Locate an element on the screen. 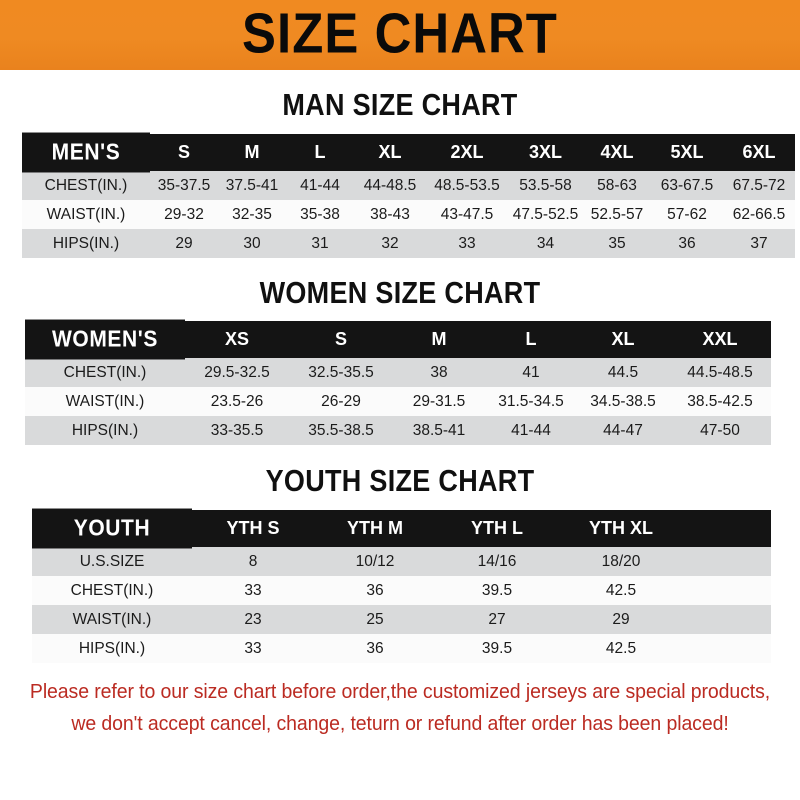  man-row-label-header: MEN'S is located at coordinates (86, 152).